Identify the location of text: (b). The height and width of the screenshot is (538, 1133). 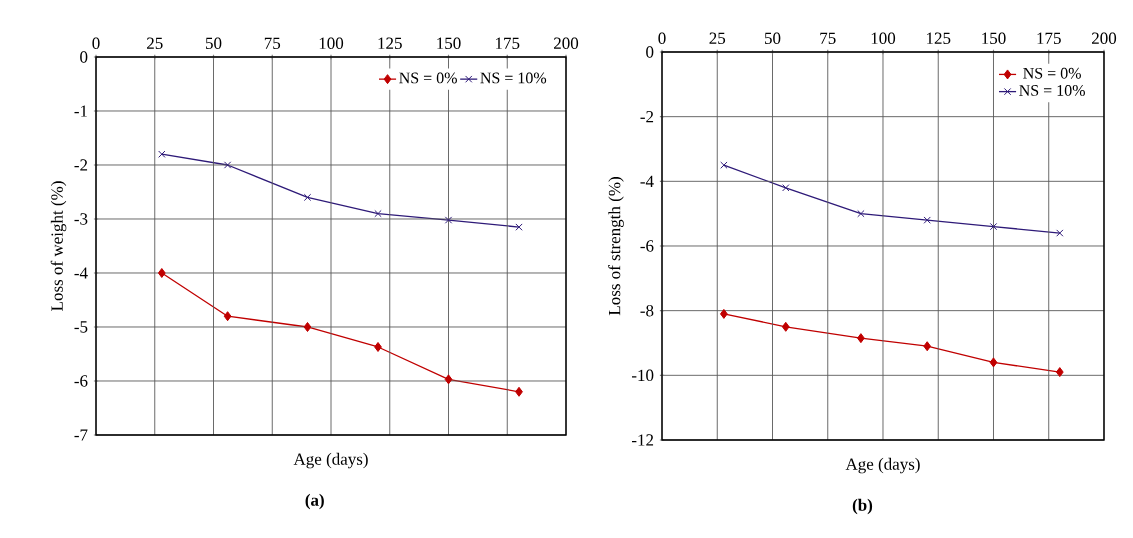
(862, 506).